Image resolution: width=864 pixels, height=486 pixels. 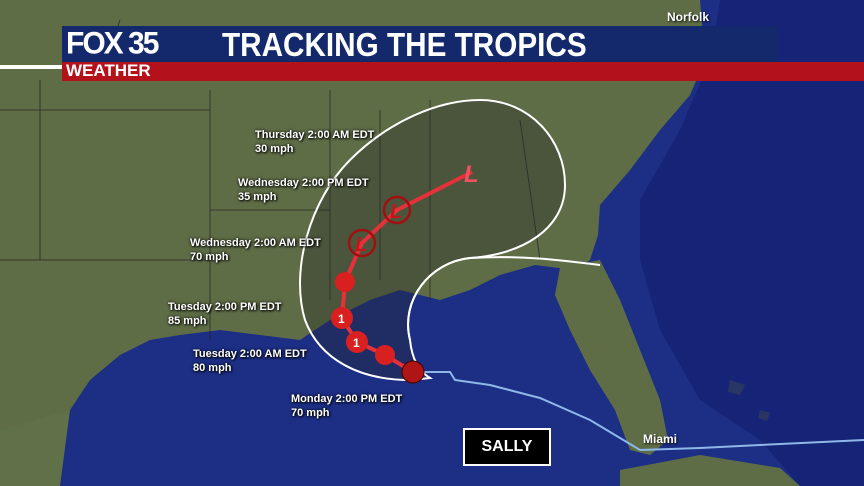 I want to click on station-logo: FOX 35, so click(x=112, y=43).